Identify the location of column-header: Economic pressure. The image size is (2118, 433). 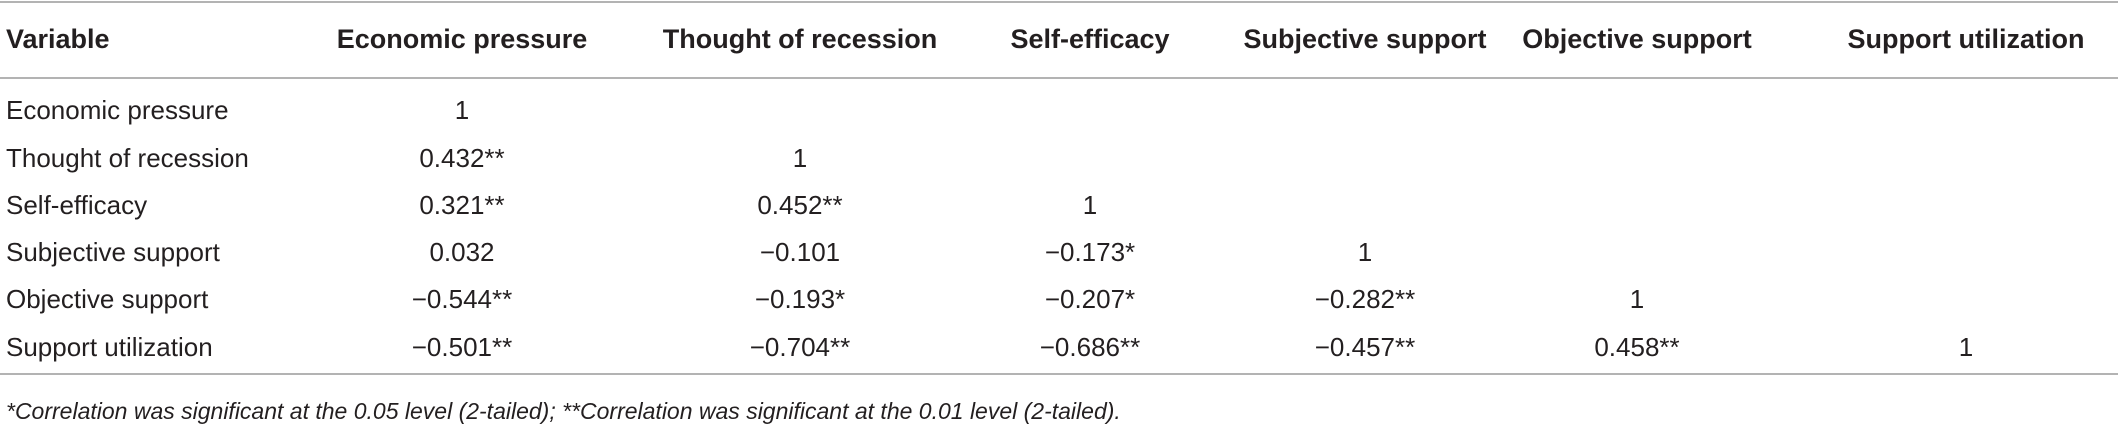
(462, 39).